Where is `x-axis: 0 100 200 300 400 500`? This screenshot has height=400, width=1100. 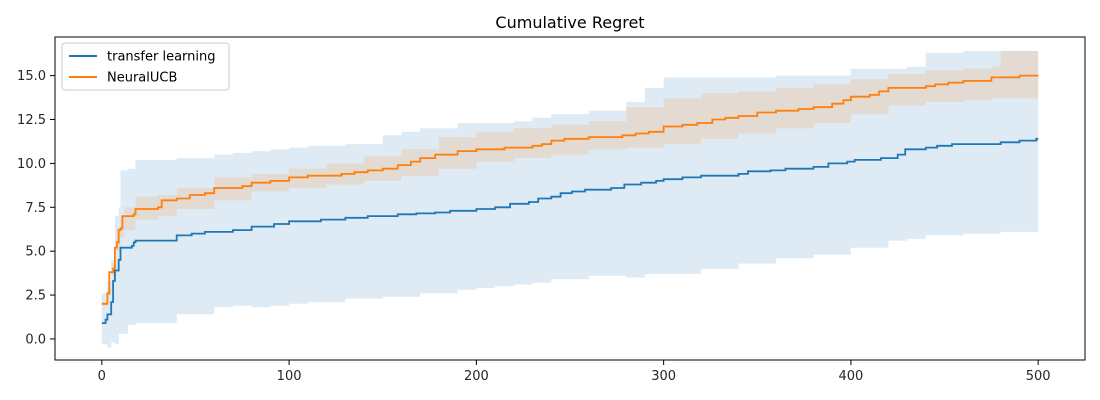 x-axis: 0 100 200 300 400 500 is located at coordinates (574, 372).